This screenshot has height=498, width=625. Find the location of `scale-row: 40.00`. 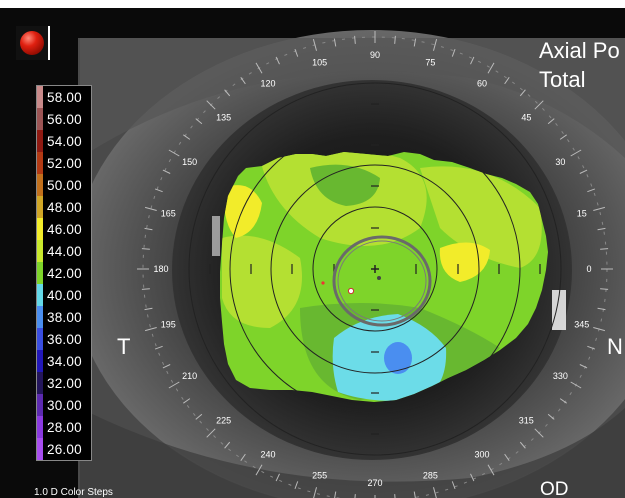

scale-row: 40.00 is located at coordinates (64, 295).